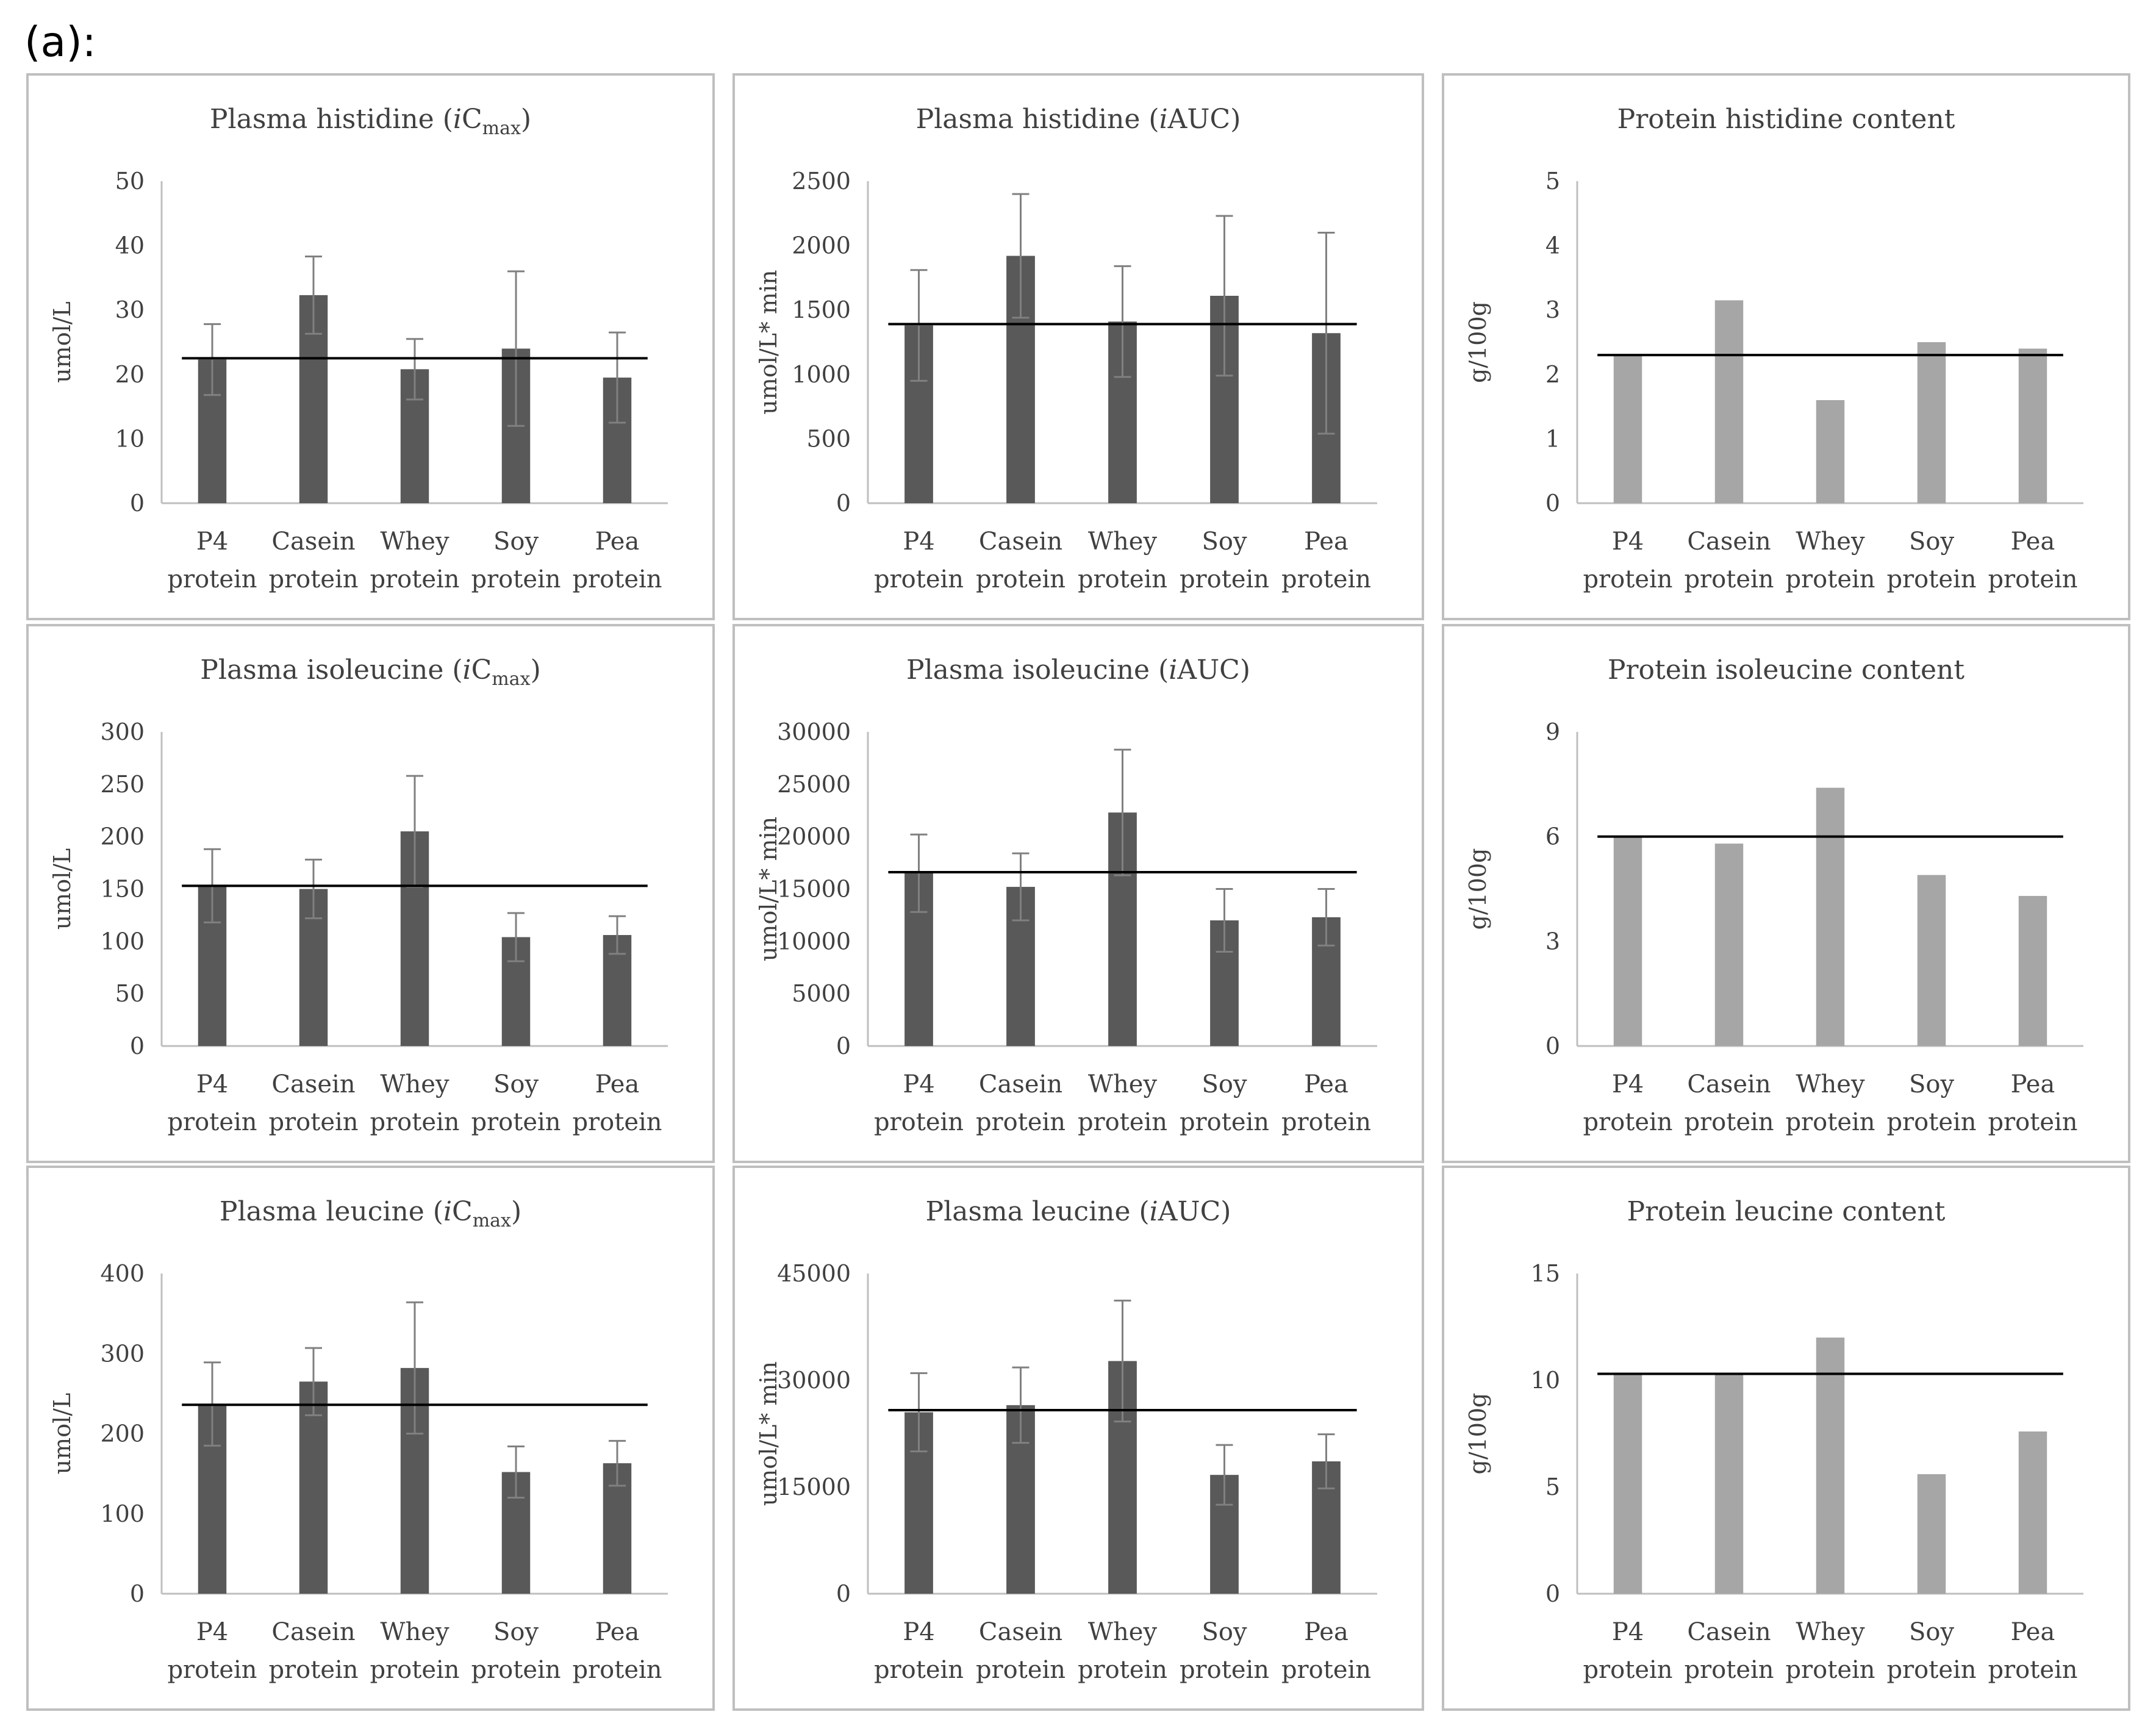 The image size is (2156, 1734). What do you see at coordinates (370, 1214) in the screenshot?
I see `chart-title: Plasma leucine (iCmax)` at bounding box center [370, 1214].